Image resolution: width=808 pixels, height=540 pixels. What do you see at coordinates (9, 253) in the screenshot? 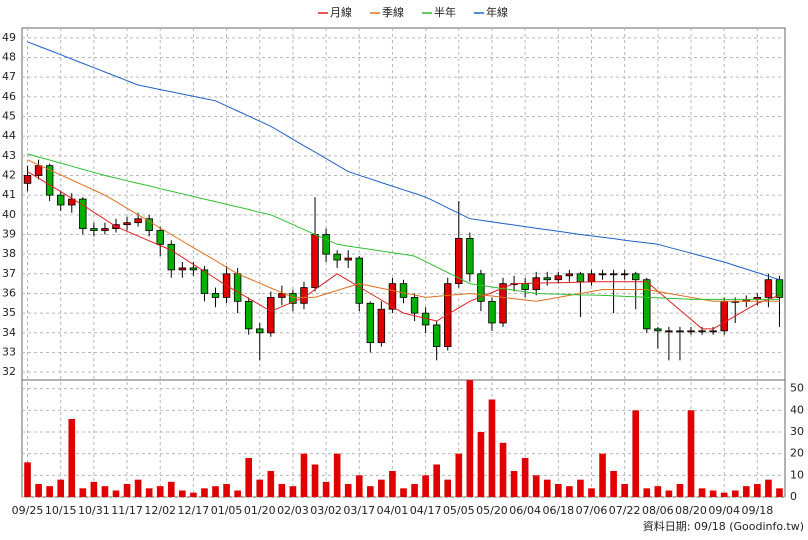
I see `y-tick-label: 38` at bounding box center [9, 253].